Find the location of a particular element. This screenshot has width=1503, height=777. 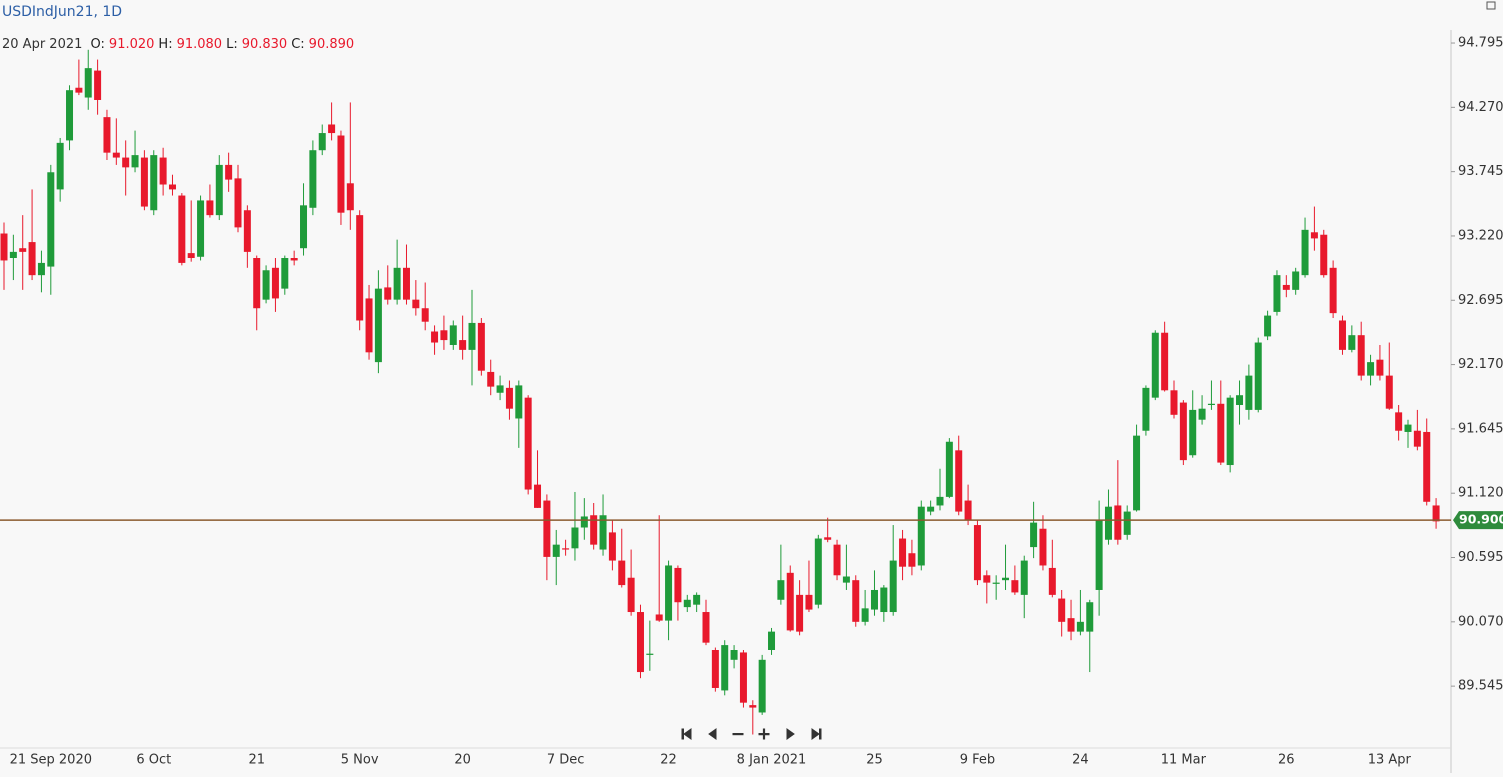

last-price-label: 90.900 is located at coordinates (1481, 519).